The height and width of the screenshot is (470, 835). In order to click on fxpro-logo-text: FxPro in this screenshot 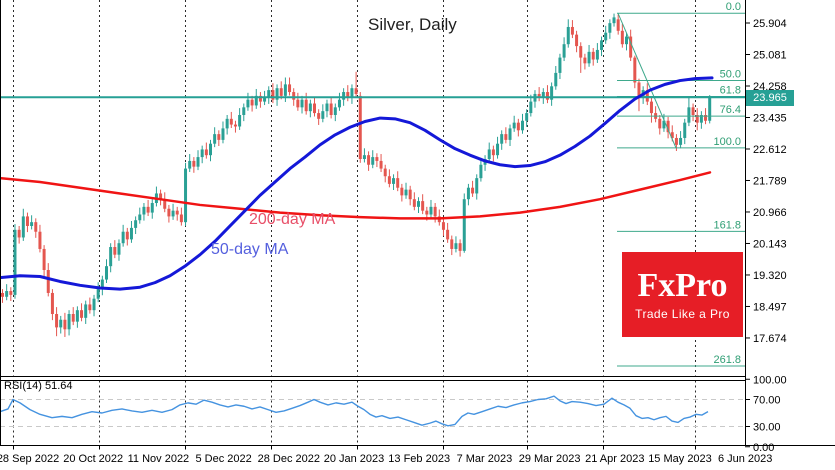, I will do `click(682, 285)`.